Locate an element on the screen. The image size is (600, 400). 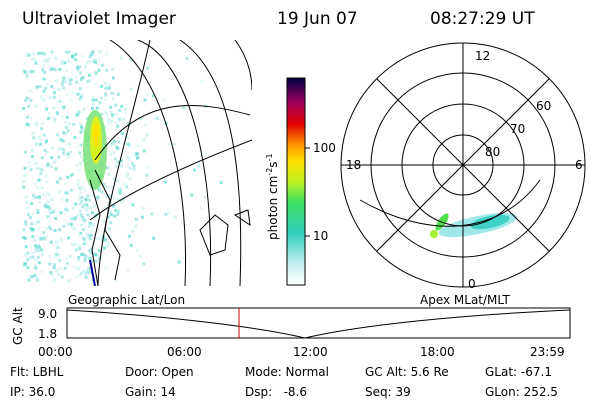
status-field: Flt: LBHL is located at coordinates (37, 372).